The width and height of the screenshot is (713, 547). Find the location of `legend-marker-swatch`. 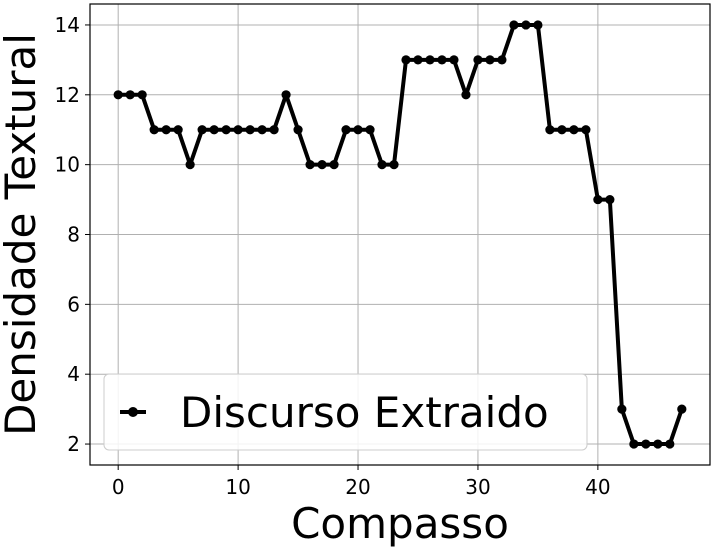

legend-marker-swatch is located at coordinates (133, 412).